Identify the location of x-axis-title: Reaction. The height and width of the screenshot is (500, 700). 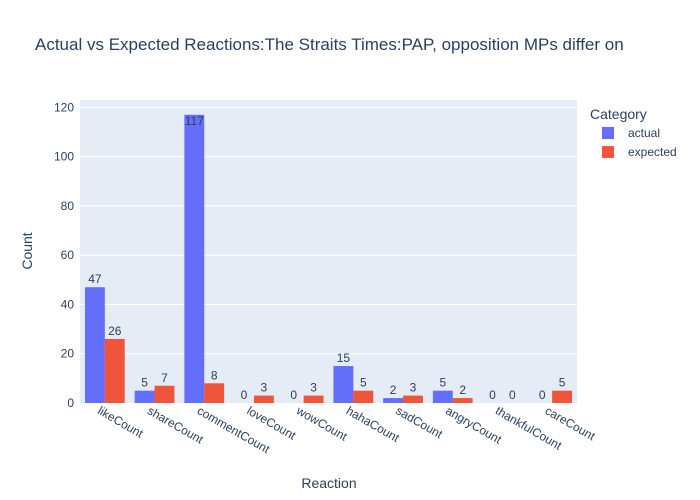
(328, 483).